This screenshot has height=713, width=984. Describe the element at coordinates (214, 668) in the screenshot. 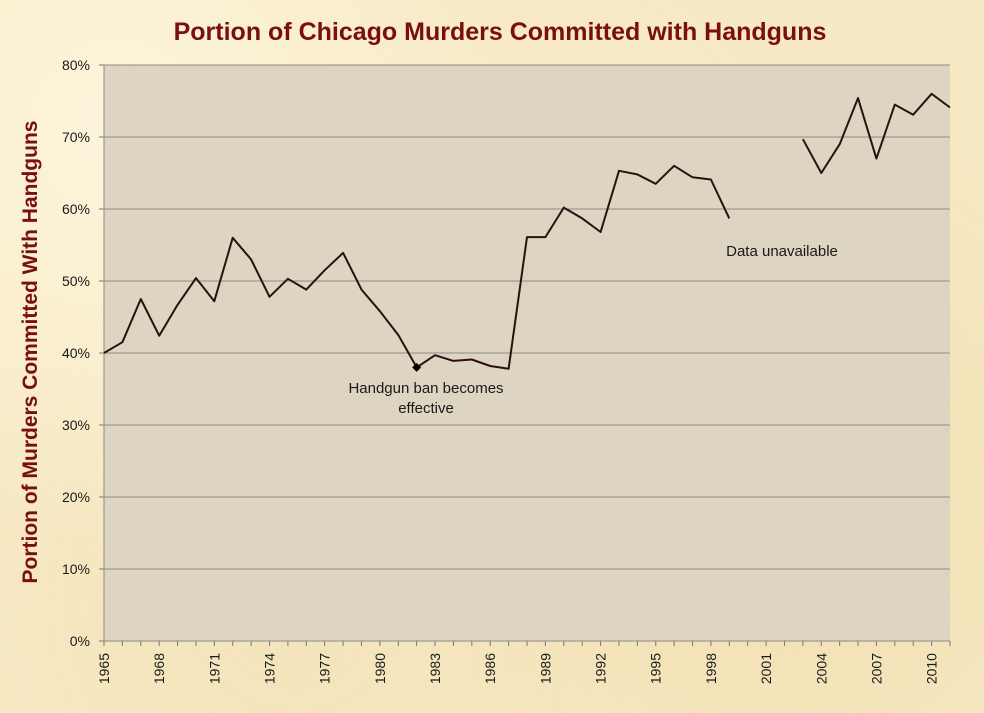

I see `x-tick-label: 1971` at that location.